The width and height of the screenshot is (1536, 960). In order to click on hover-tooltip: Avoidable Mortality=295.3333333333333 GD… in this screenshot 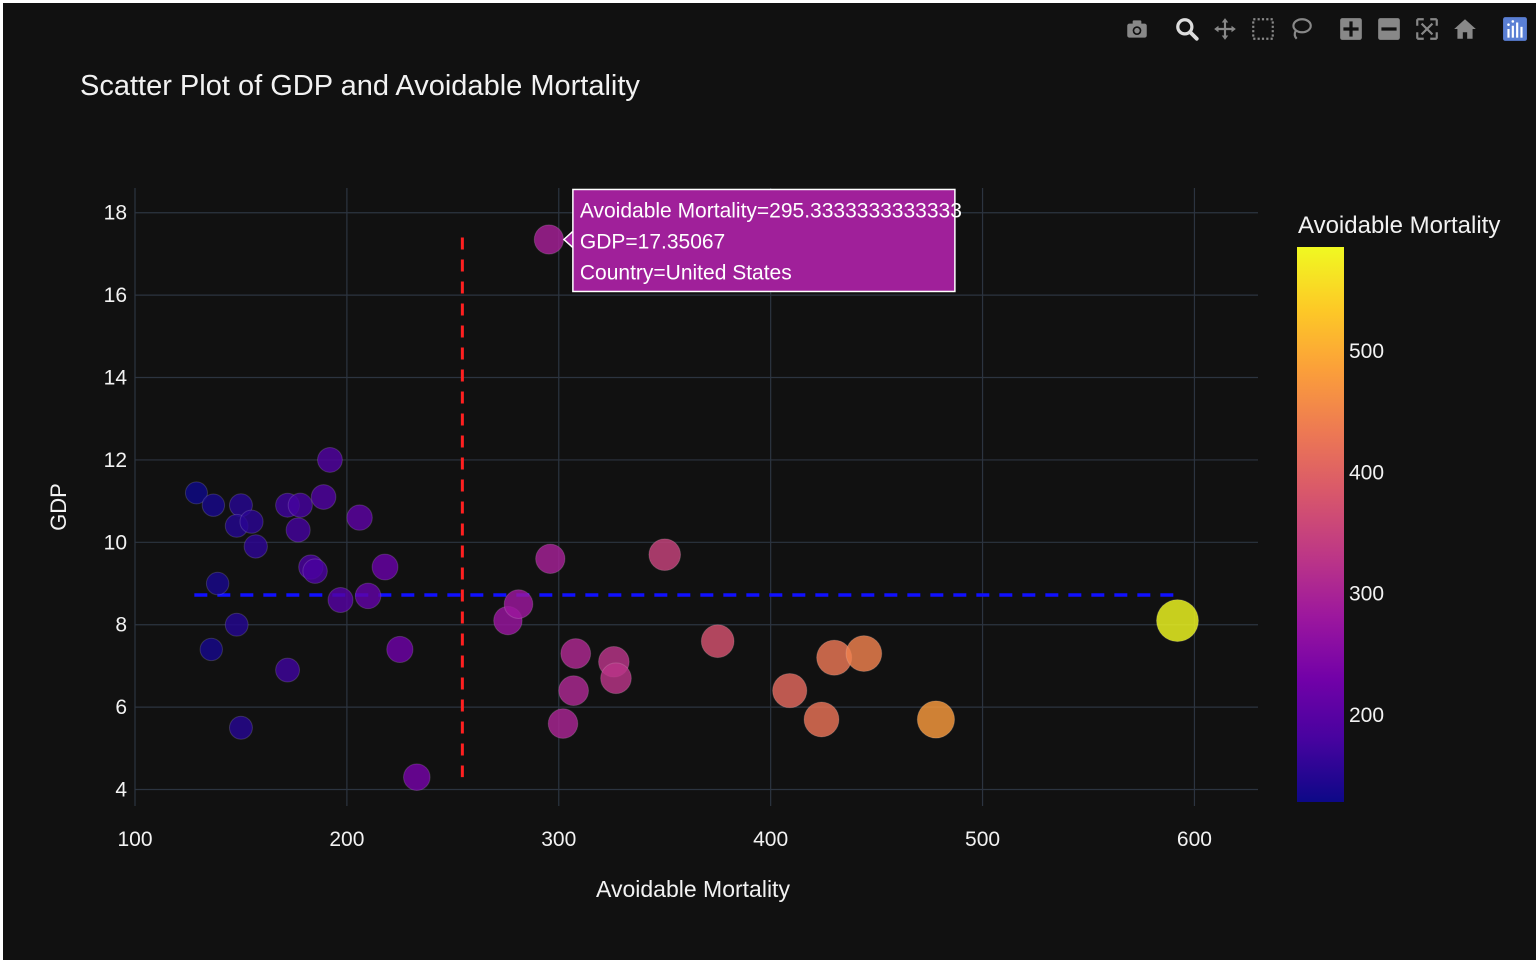, I will do `click(762, 240)`.